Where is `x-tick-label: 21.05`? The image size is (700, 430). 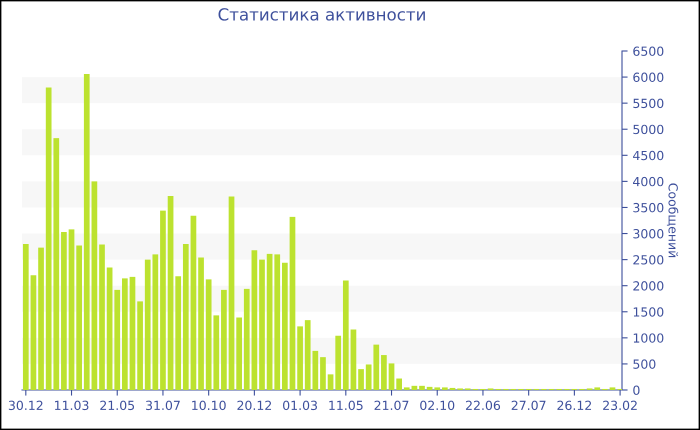 x-tick-label: 21.05 is located at coordinates (117, 405).